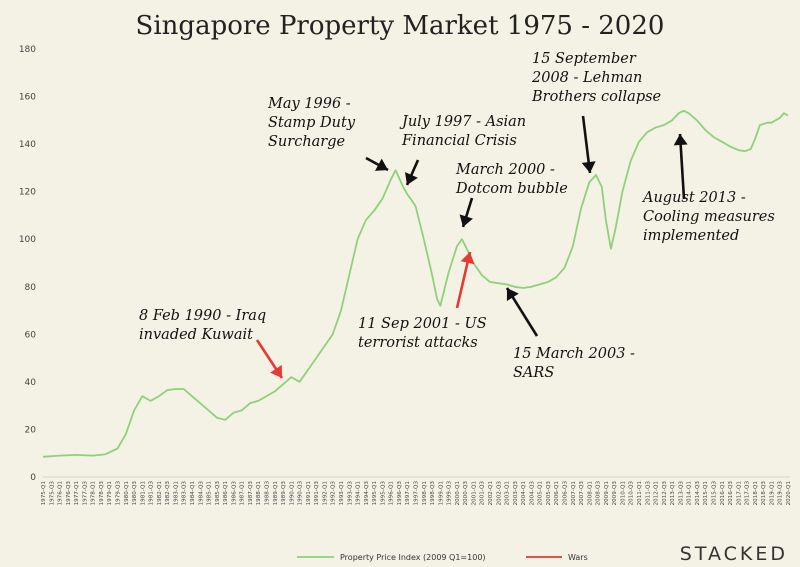  What do you see at coordinates (734, 554) in the screenshot?
I see `brand-logo-text: STACKED` at bounding box center [734, 554].